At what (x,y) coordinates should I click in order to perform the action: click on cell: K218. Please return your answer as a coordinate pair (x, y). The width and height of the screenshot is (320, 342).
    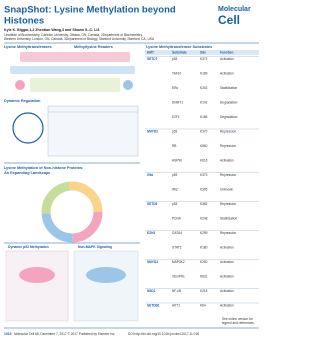
    Looking at the image, I should click on (204, 291).